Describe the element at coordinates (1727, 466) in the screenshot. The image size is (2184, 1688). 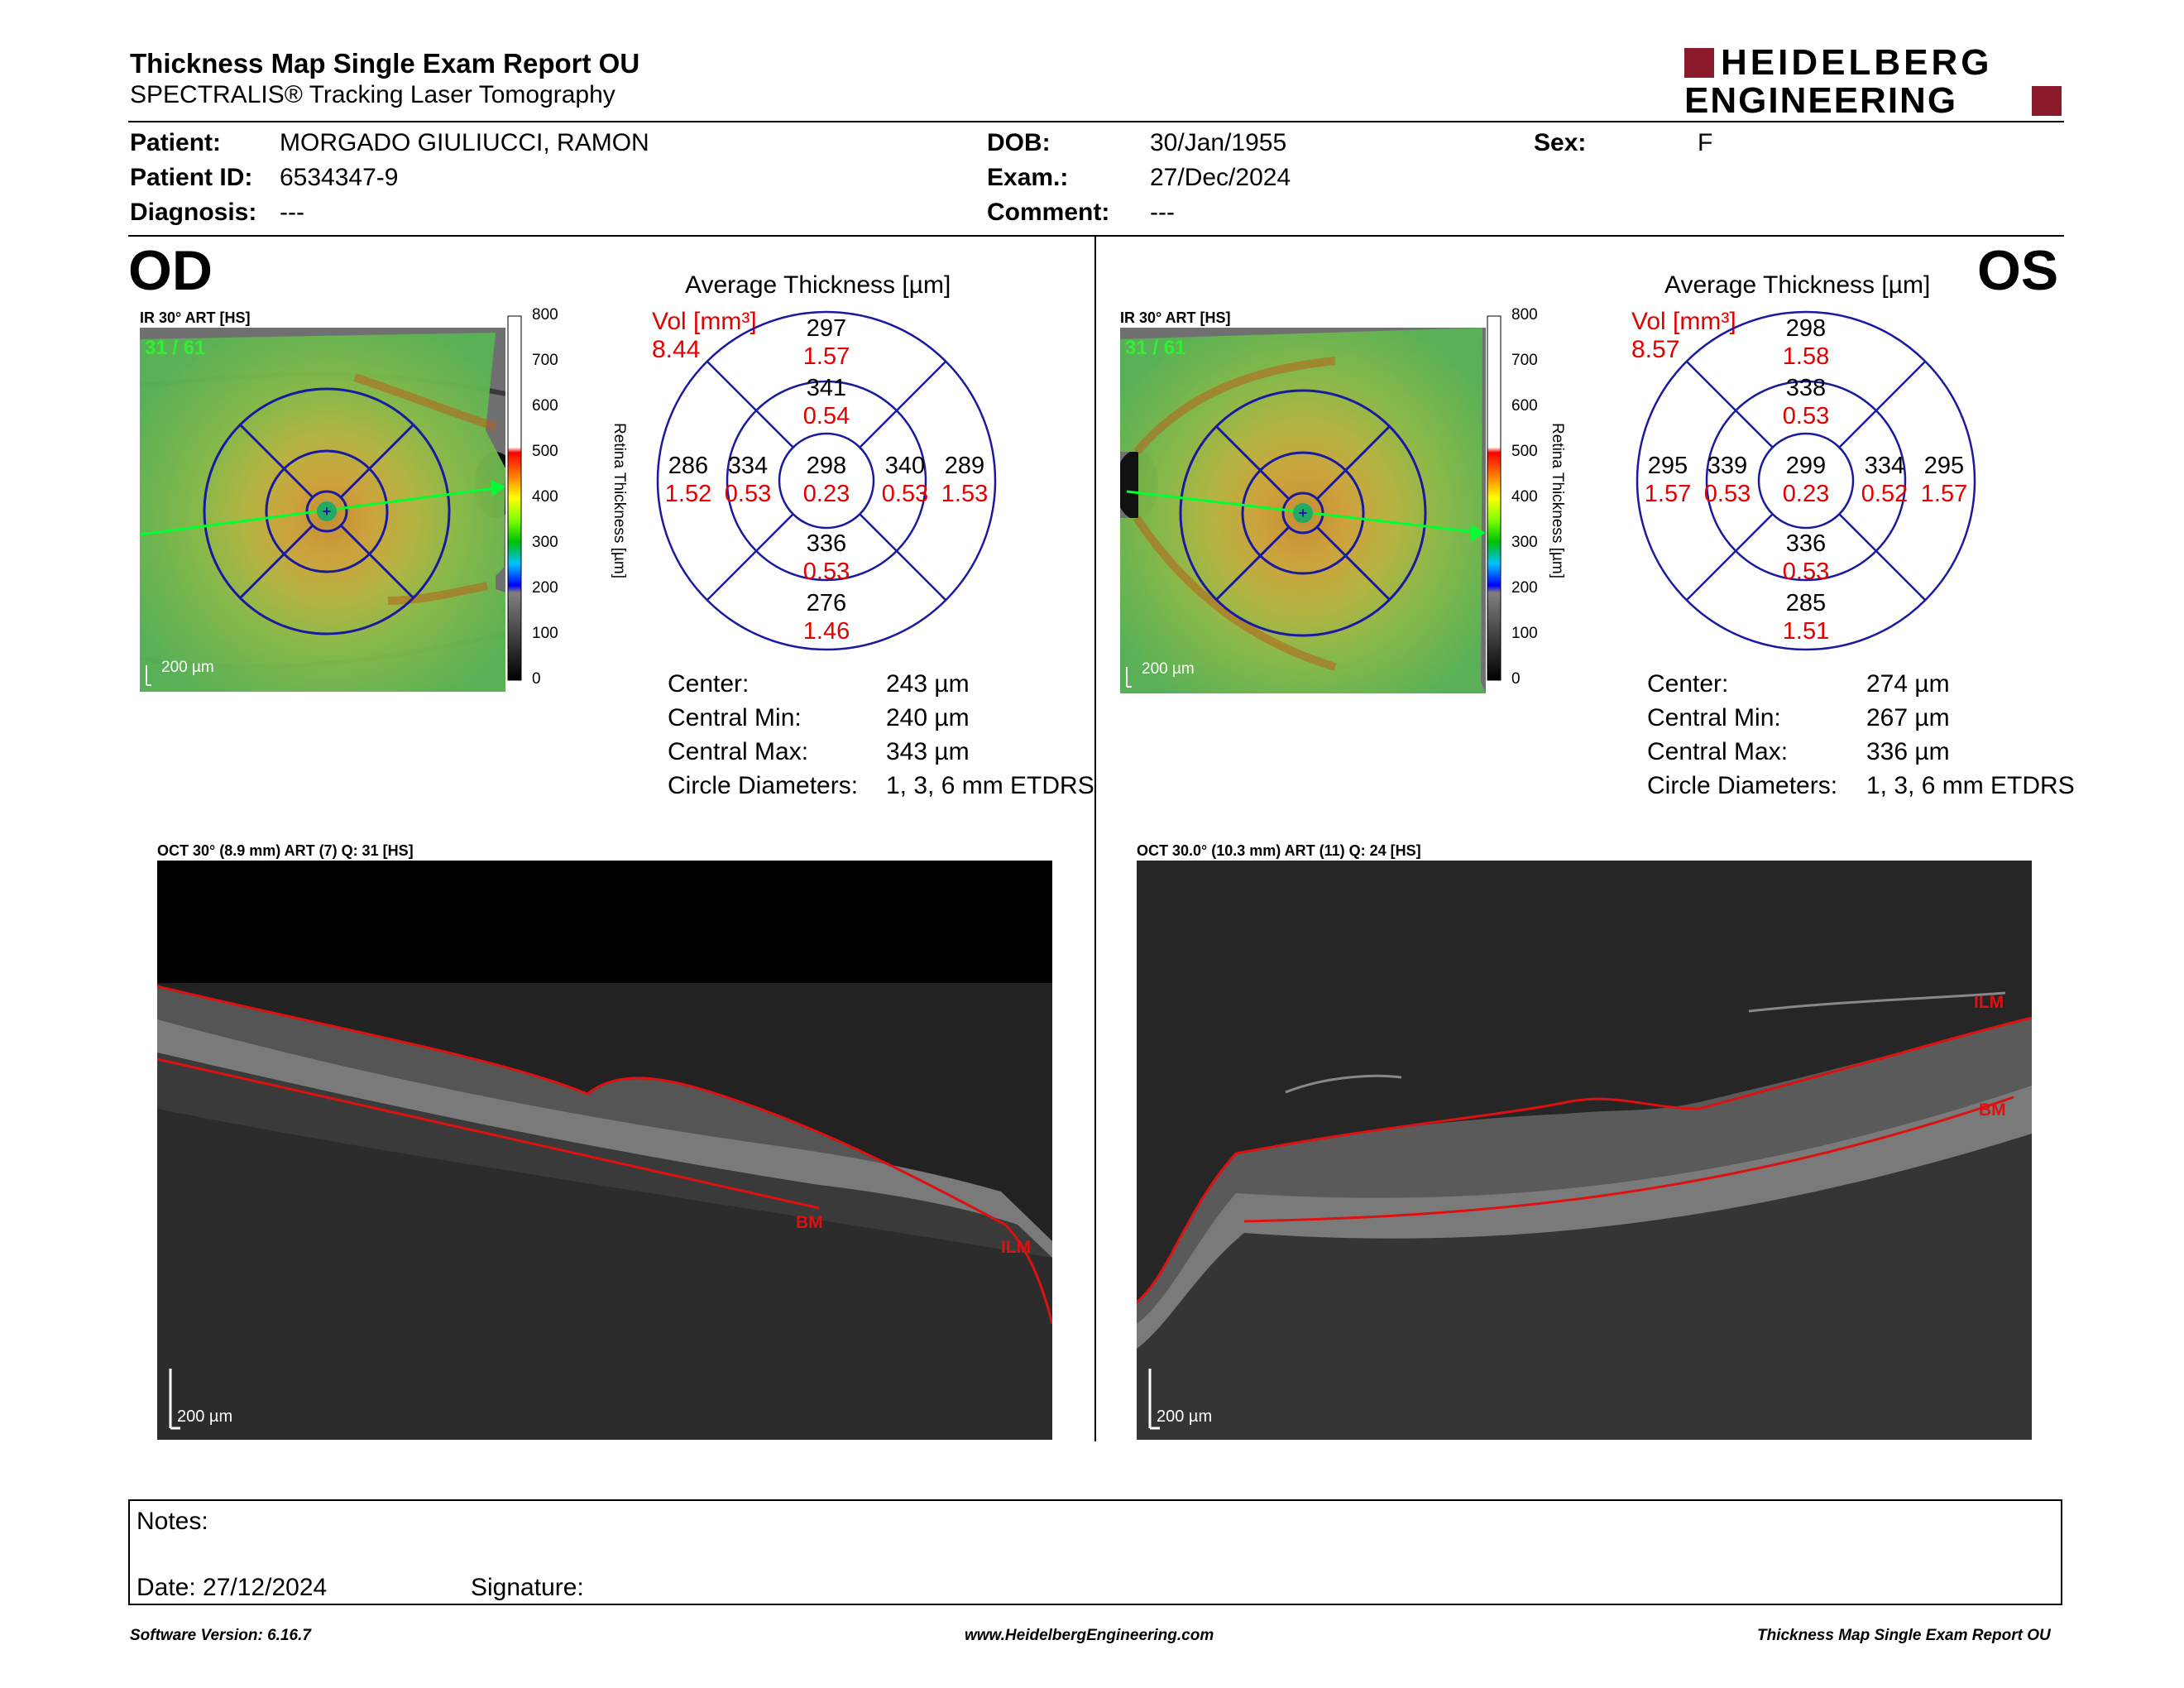
I see `os-left-inner: 339` at that location.